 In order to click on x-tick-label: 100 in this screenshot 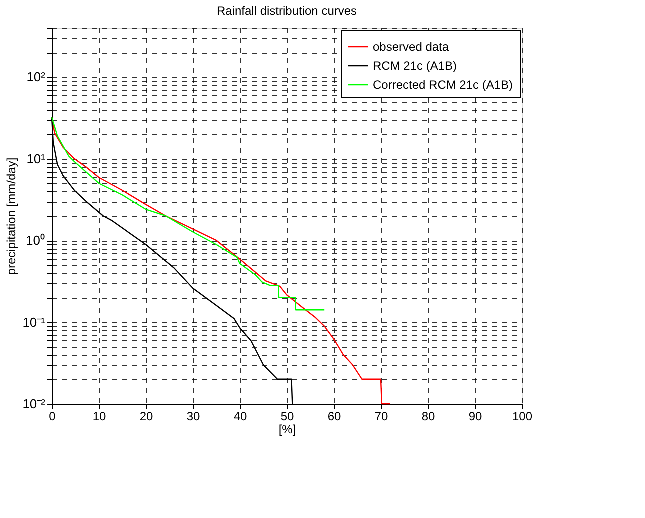, I will do `click(522, 417)`.